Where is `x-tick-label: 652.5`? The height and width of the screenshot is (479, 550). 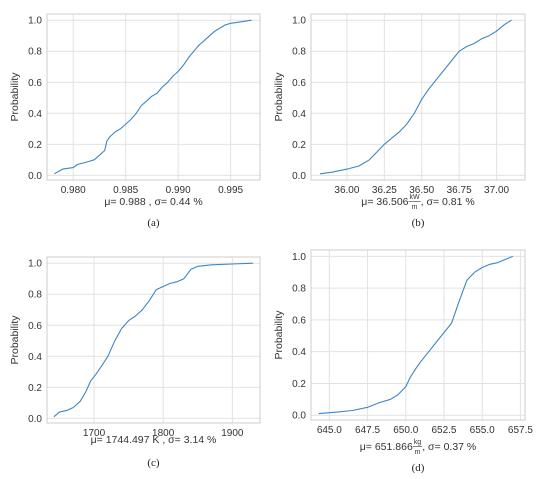
x-tick-label: 652.5 is located at coordinates (443, 430).